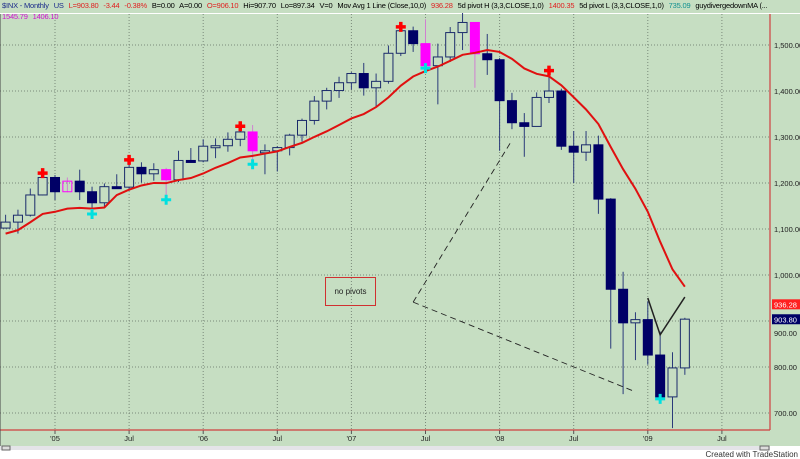  I want to click on y-tick-label: 1,500.00, so click(787, 45).